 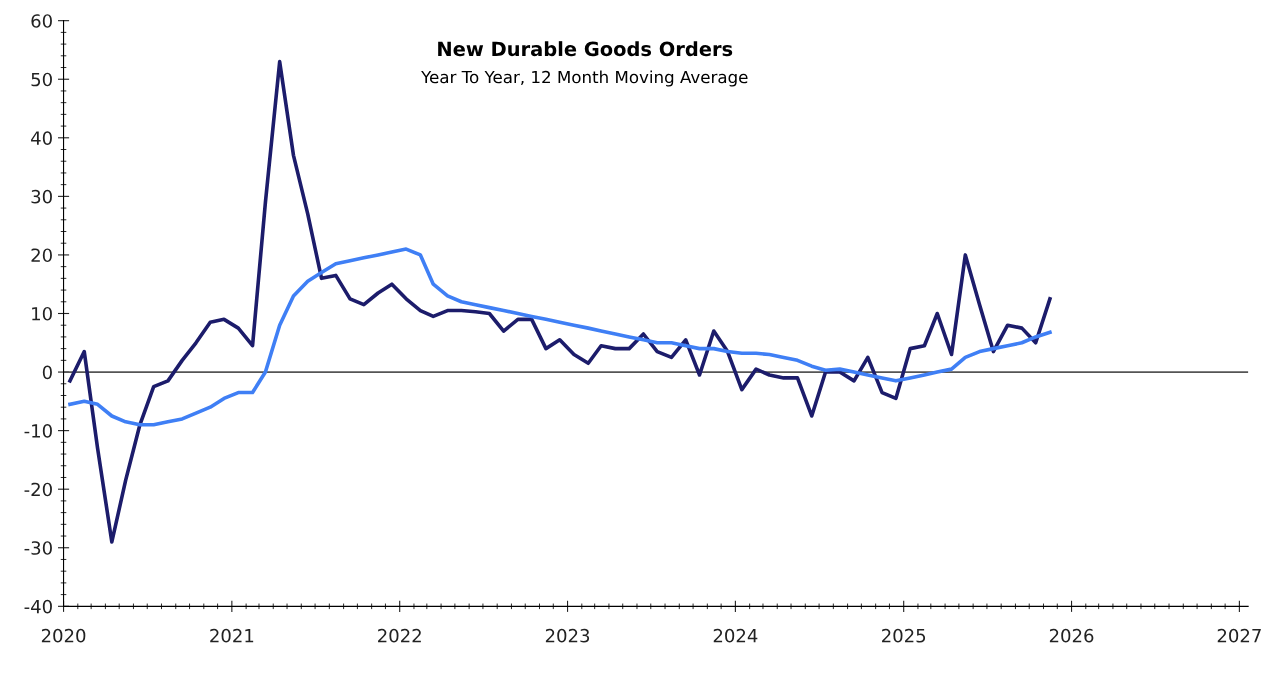 I want to click on y-tick-label: -40, so click(x=38, y=606).